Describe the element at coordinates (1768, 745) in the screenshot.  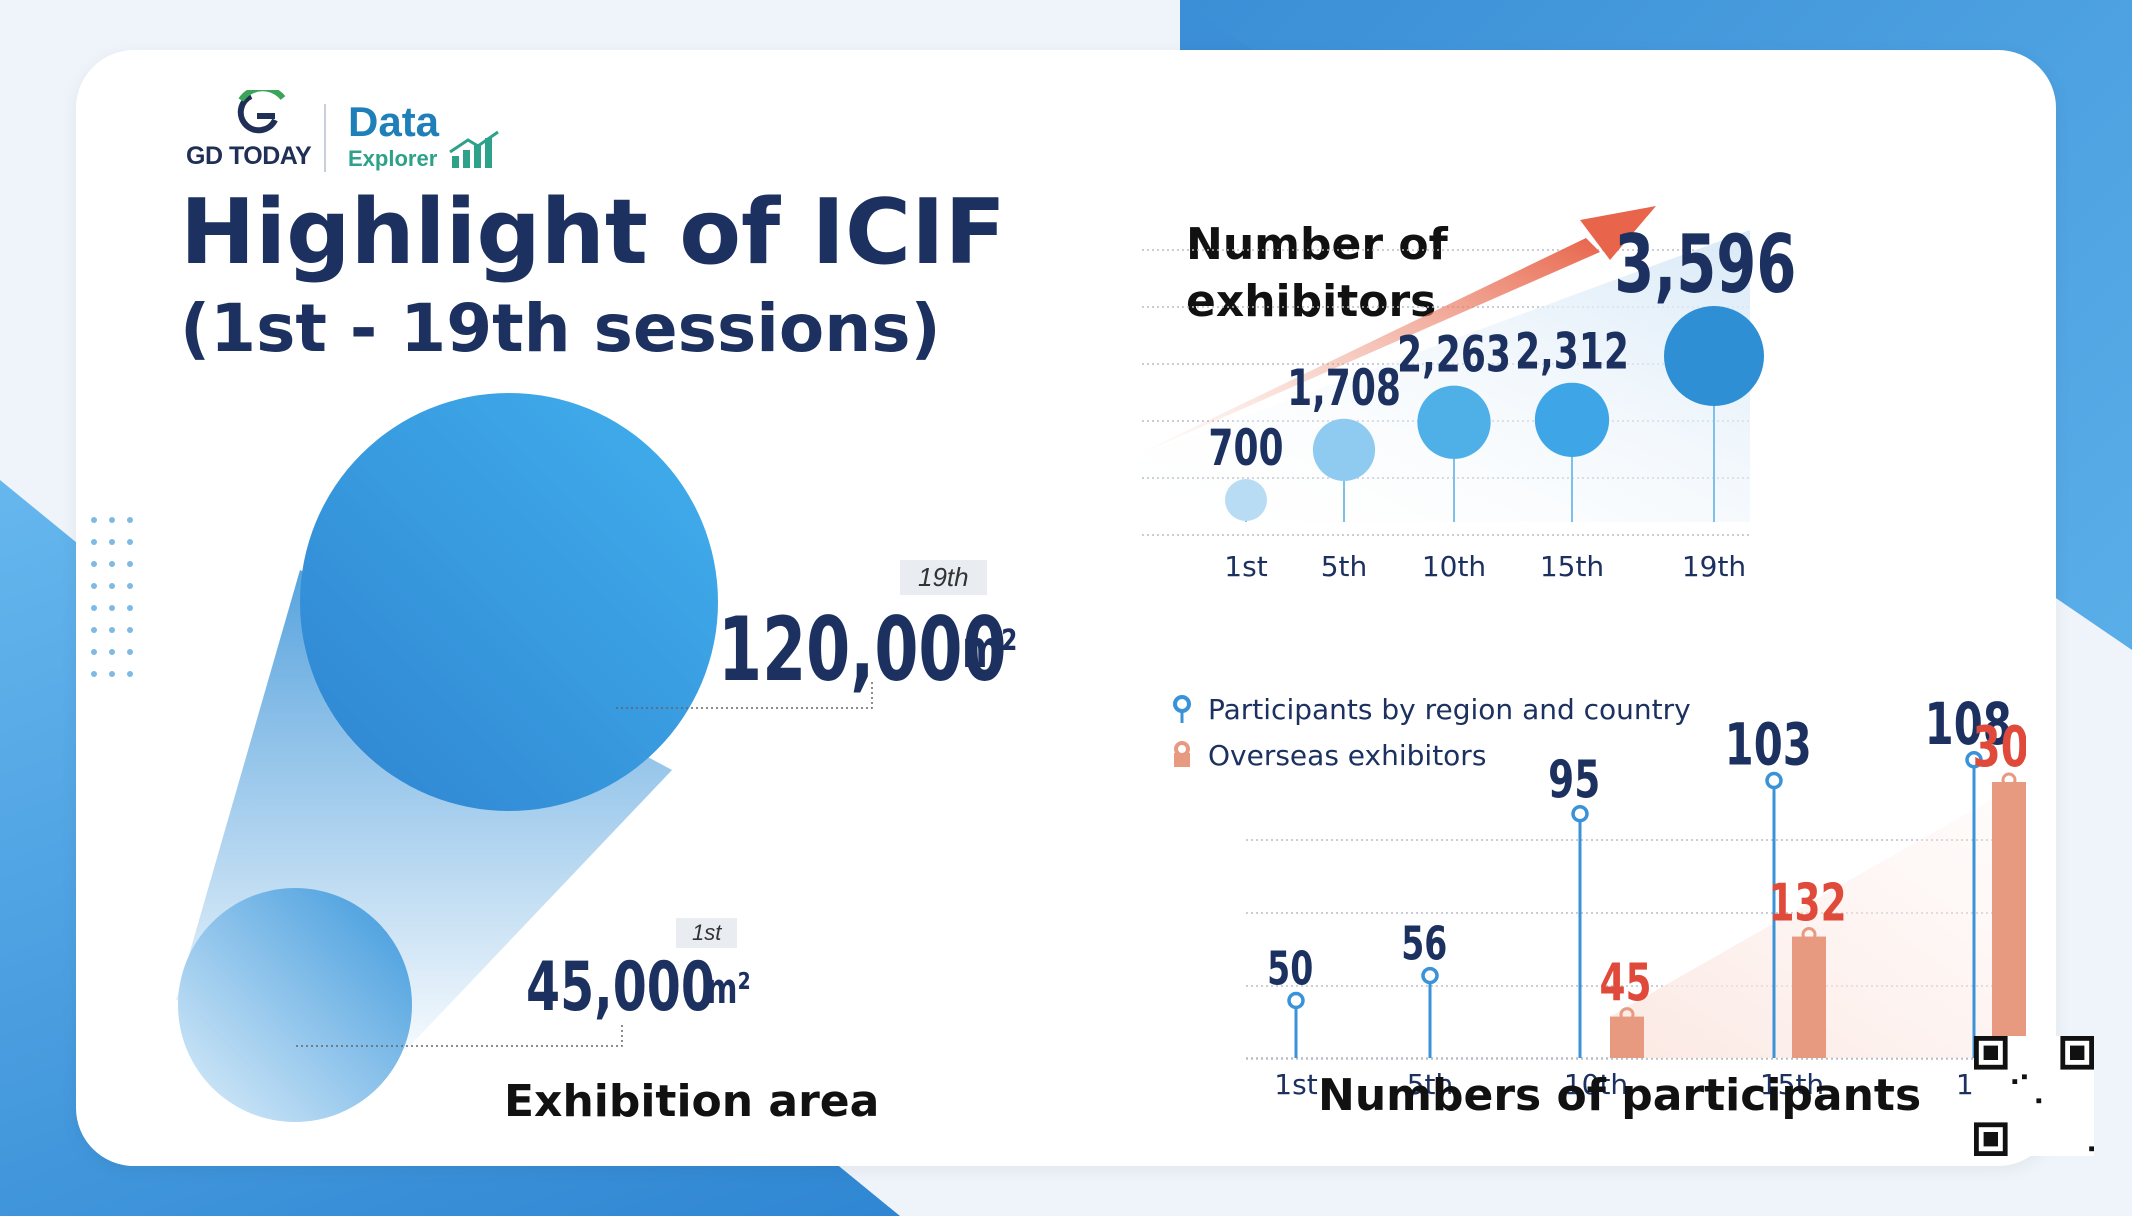
I see `participant-value-label: 103` at that location.